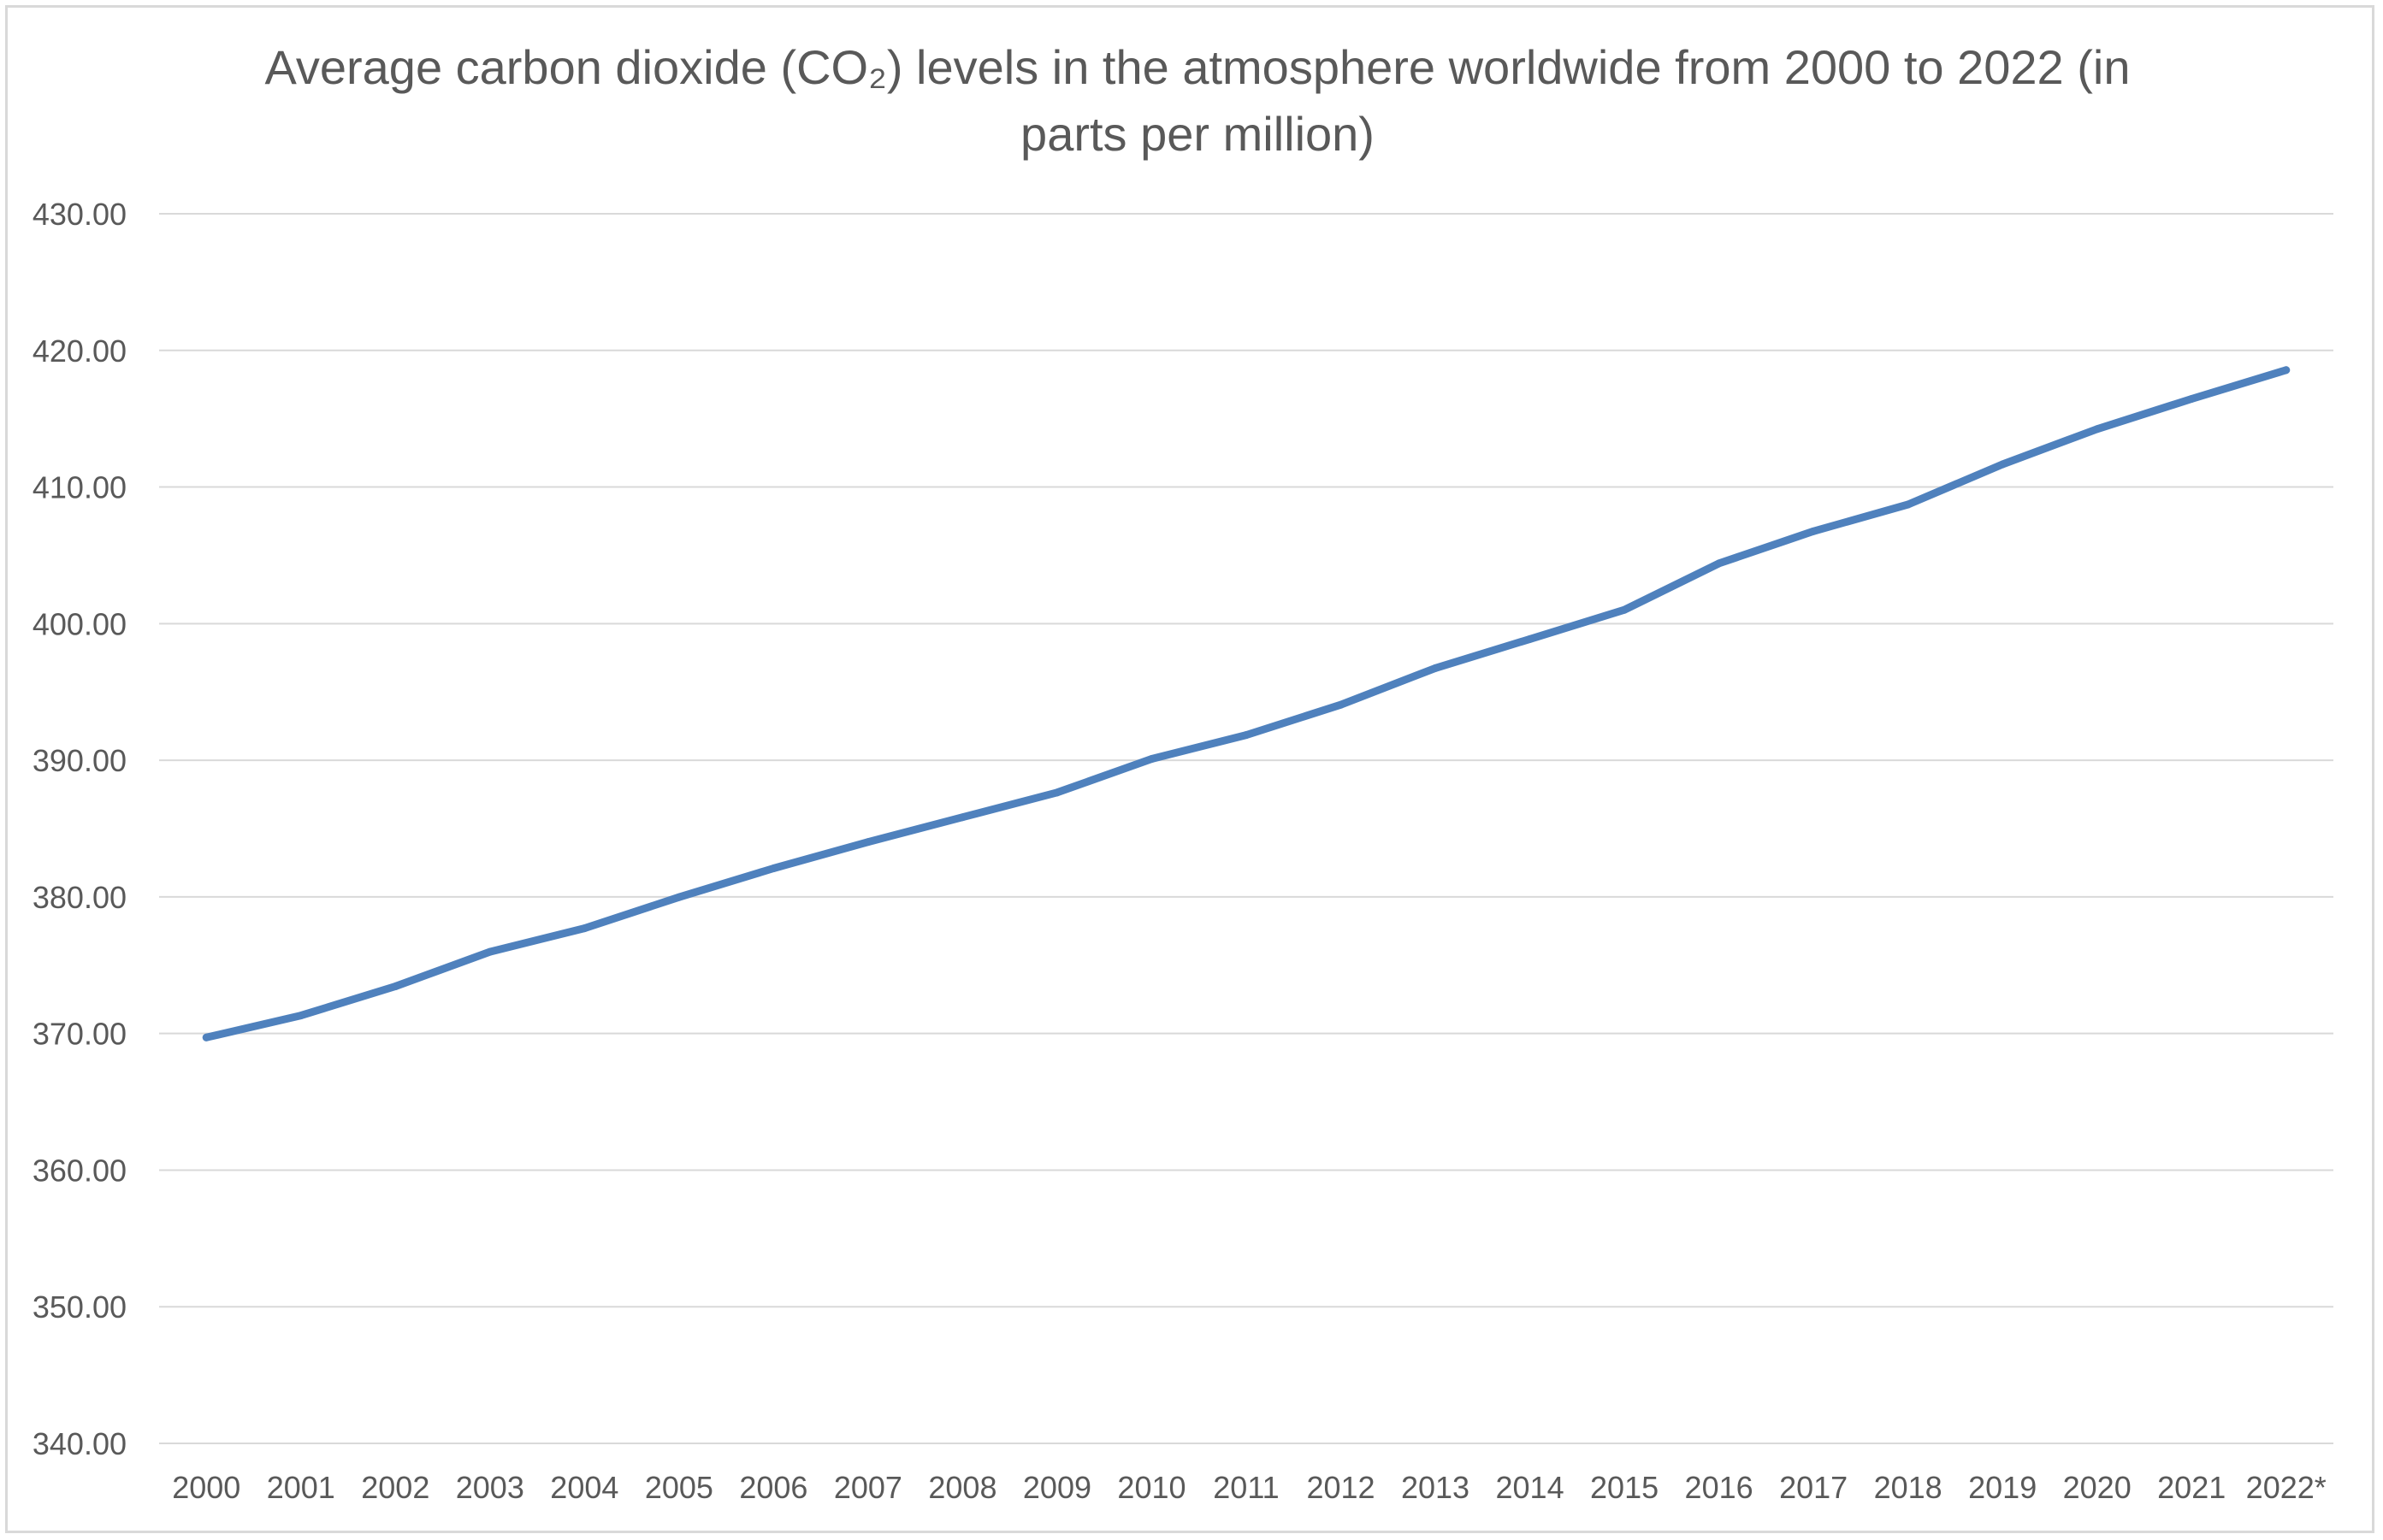 The image size is (2383, 1540). Describe the element at coordinates (962, 1487) in the screenshot. I see `x-tick-label: 2008` at that location.